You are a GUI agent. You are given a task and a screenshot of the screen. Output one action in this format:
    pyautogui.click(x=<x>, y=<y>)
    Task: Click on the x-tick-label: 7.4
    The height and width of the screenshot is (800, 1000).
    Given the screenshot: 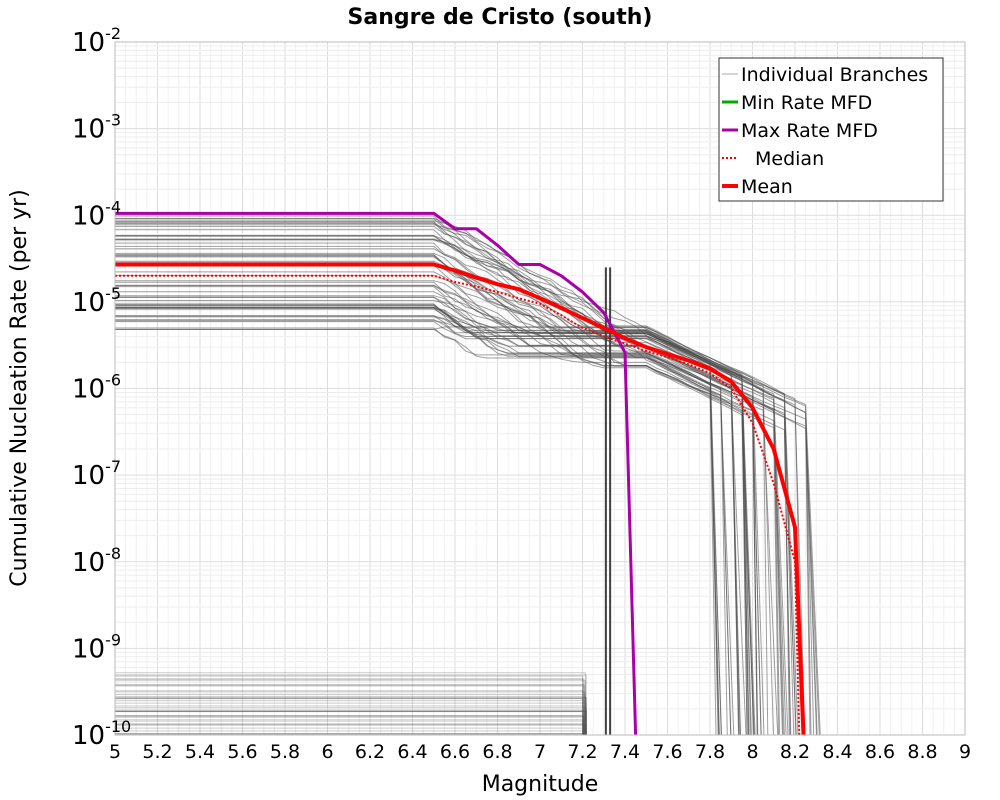 What is the action you would take?
    pyautogui.click(x=625, y=752)
    